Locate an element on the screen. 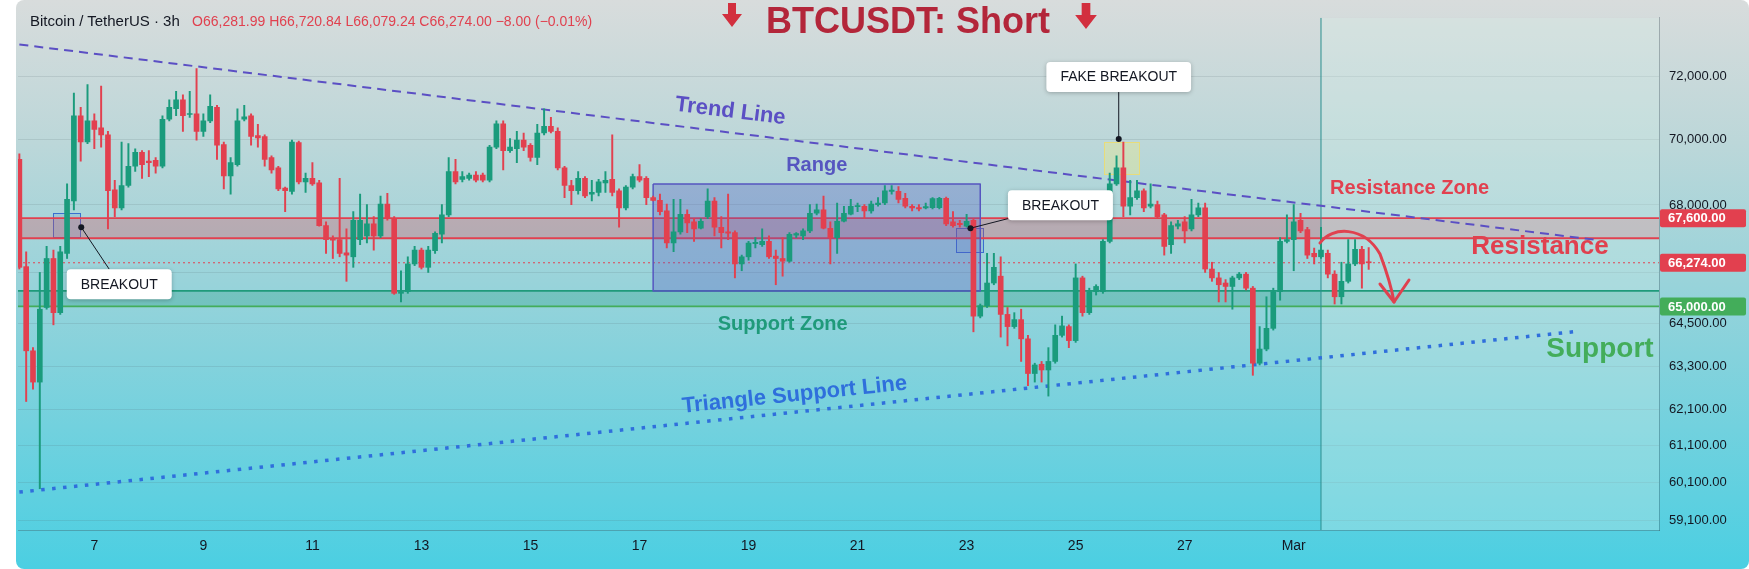 This screenshot has width=1749, height=569. annotation: Resistance is located at coordinates (1540, 245).